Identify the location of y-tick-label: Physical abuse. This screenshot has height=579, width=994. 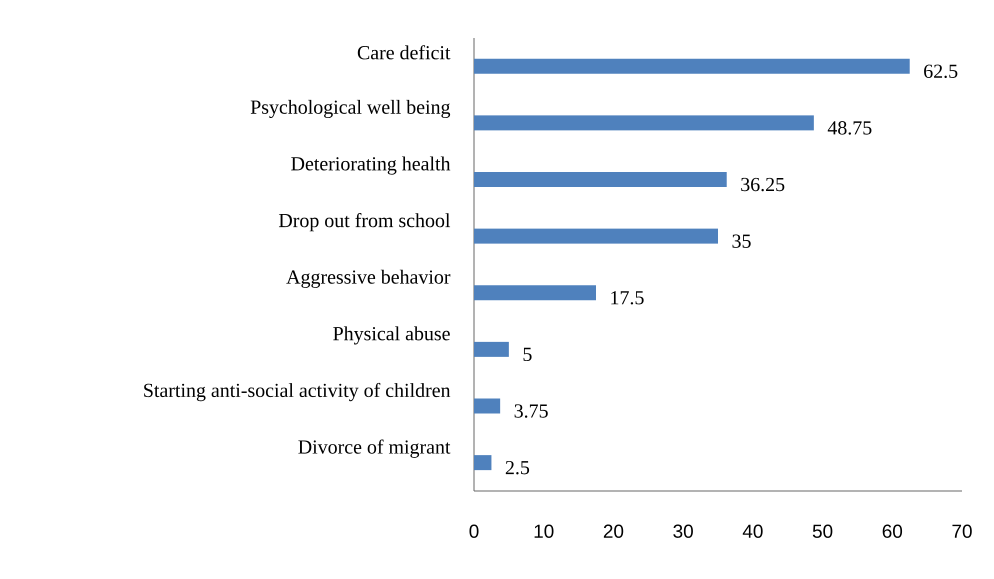
(391, 335).